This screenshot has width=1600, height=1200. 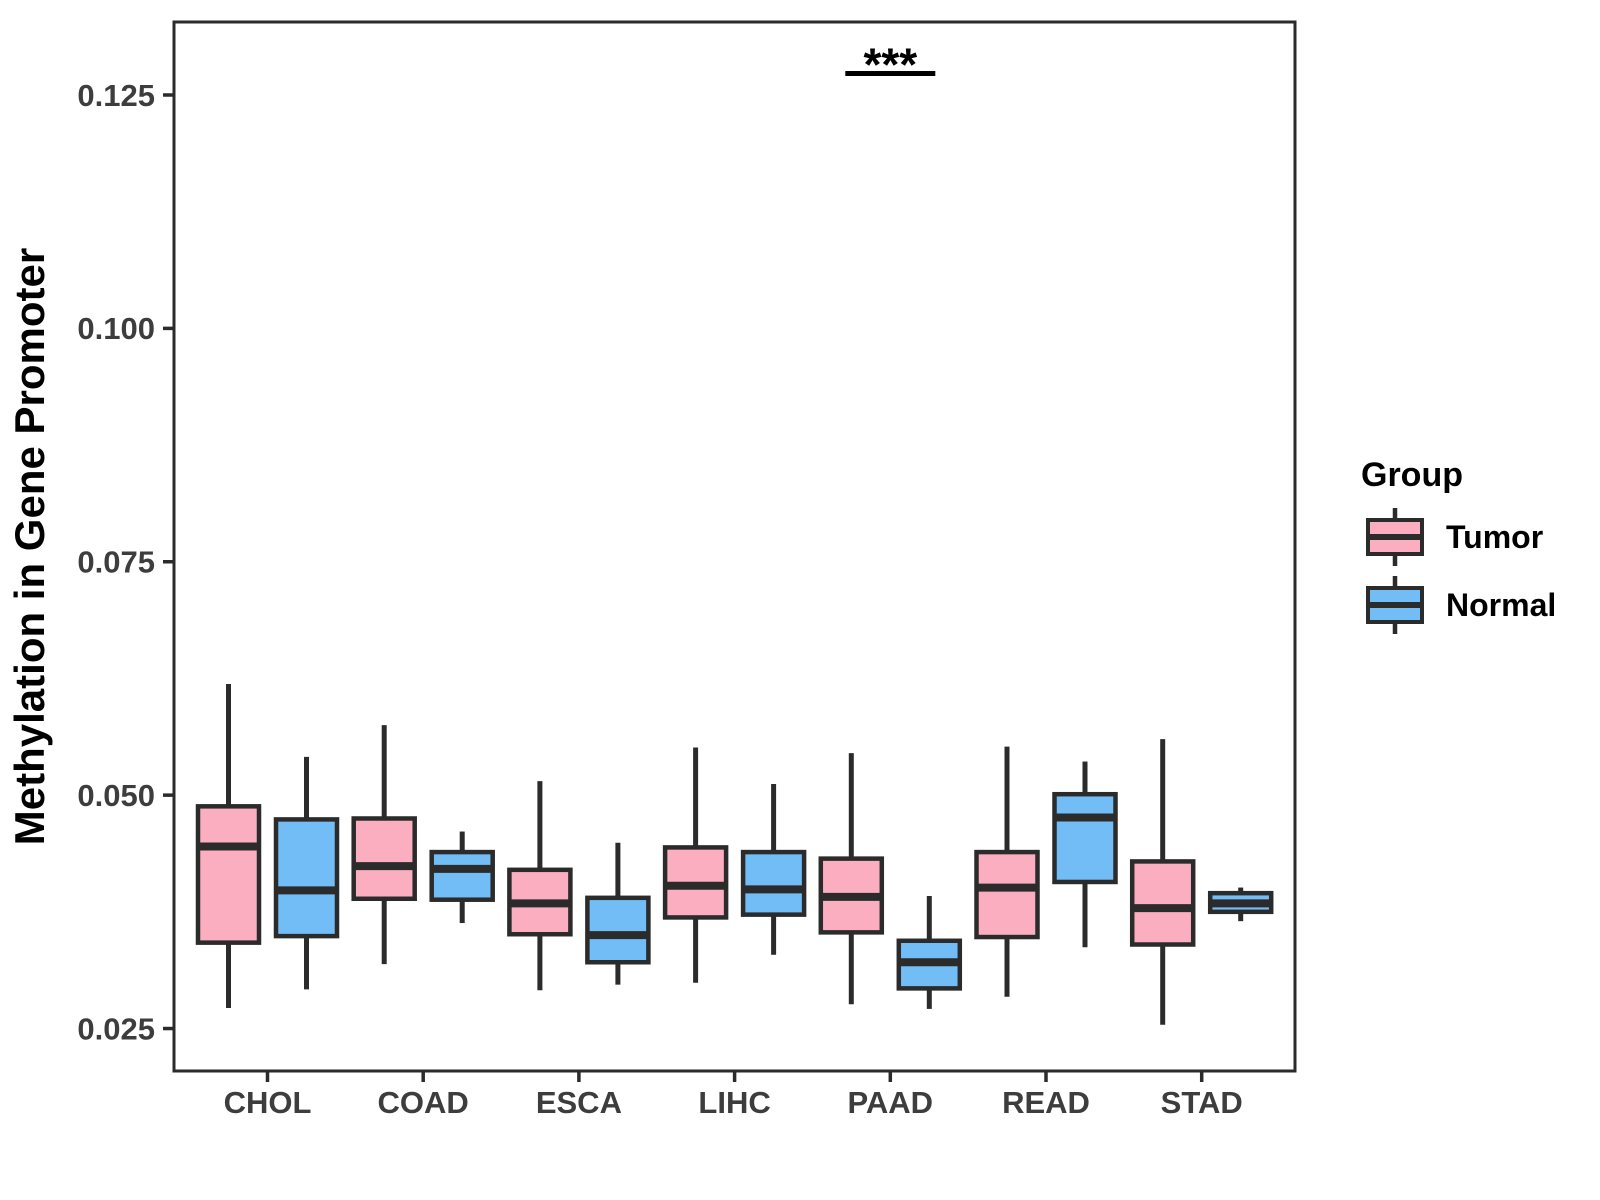 What do you see at coordinates (116, 562) in the screenshot?
I see `y-tick-label: 0.075` at bounding box center [116, 562].